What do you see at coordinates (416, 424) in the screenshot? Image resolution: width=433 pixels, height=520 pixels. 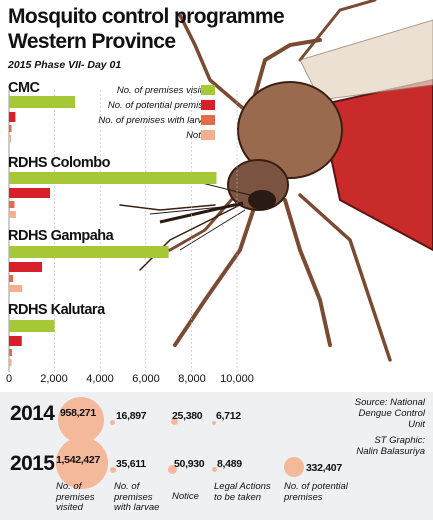 I see `source-line3: Unit` at bounding box center [416, 424].